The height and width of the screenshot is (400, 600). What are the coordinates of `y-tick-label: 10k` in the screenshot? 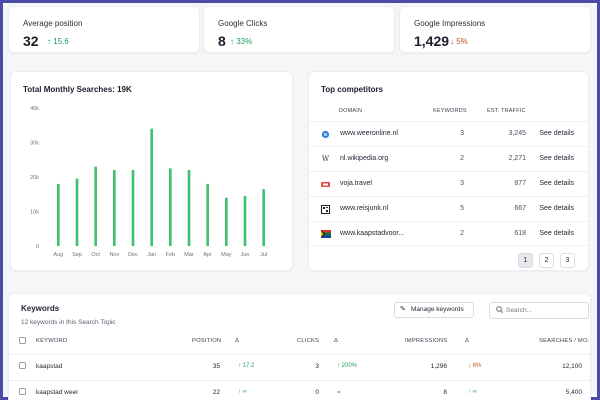 It's located at (34, 213).